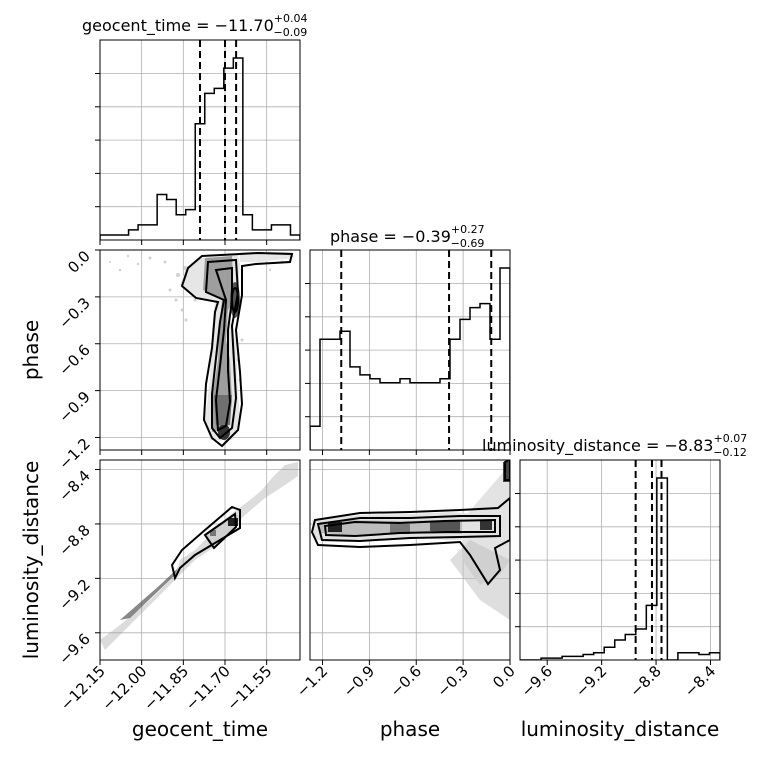 Image resolution: width=760 pixels, height=760 pixels. I want to click on xlabel-luminosity-distance: luminosity_distance, so click(620, 729).